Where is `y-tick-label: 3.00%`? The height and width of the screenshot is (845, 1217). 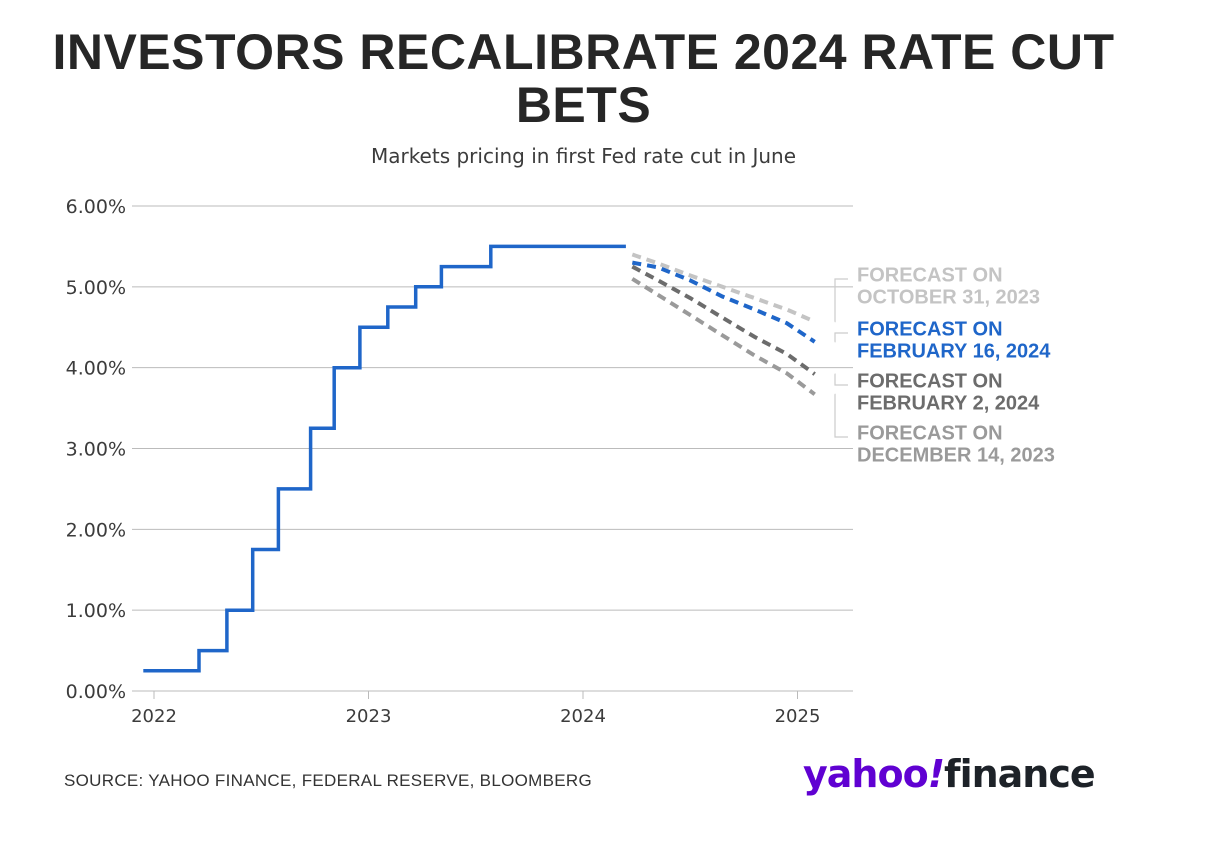 y-tick-label: 3.00% is located at coordinates (96, 450).